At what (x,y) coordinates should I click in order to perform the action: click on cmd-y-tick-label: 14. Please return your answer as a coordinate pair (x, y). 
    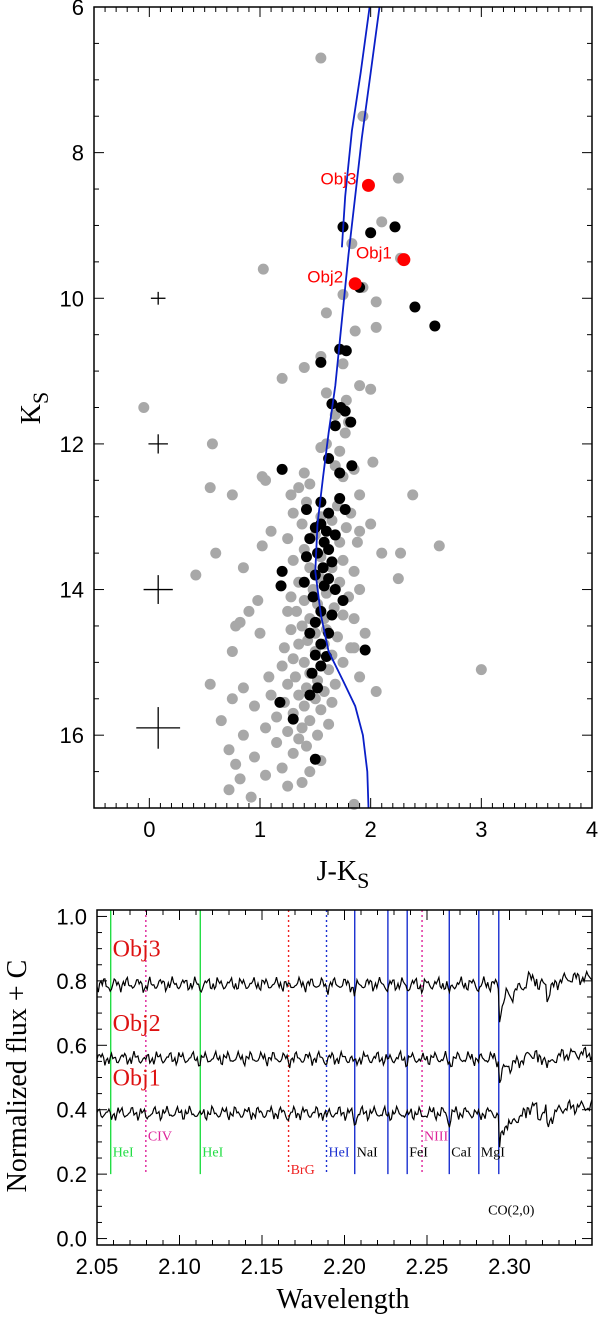
    Looking at the image, I should click on (72, 590).